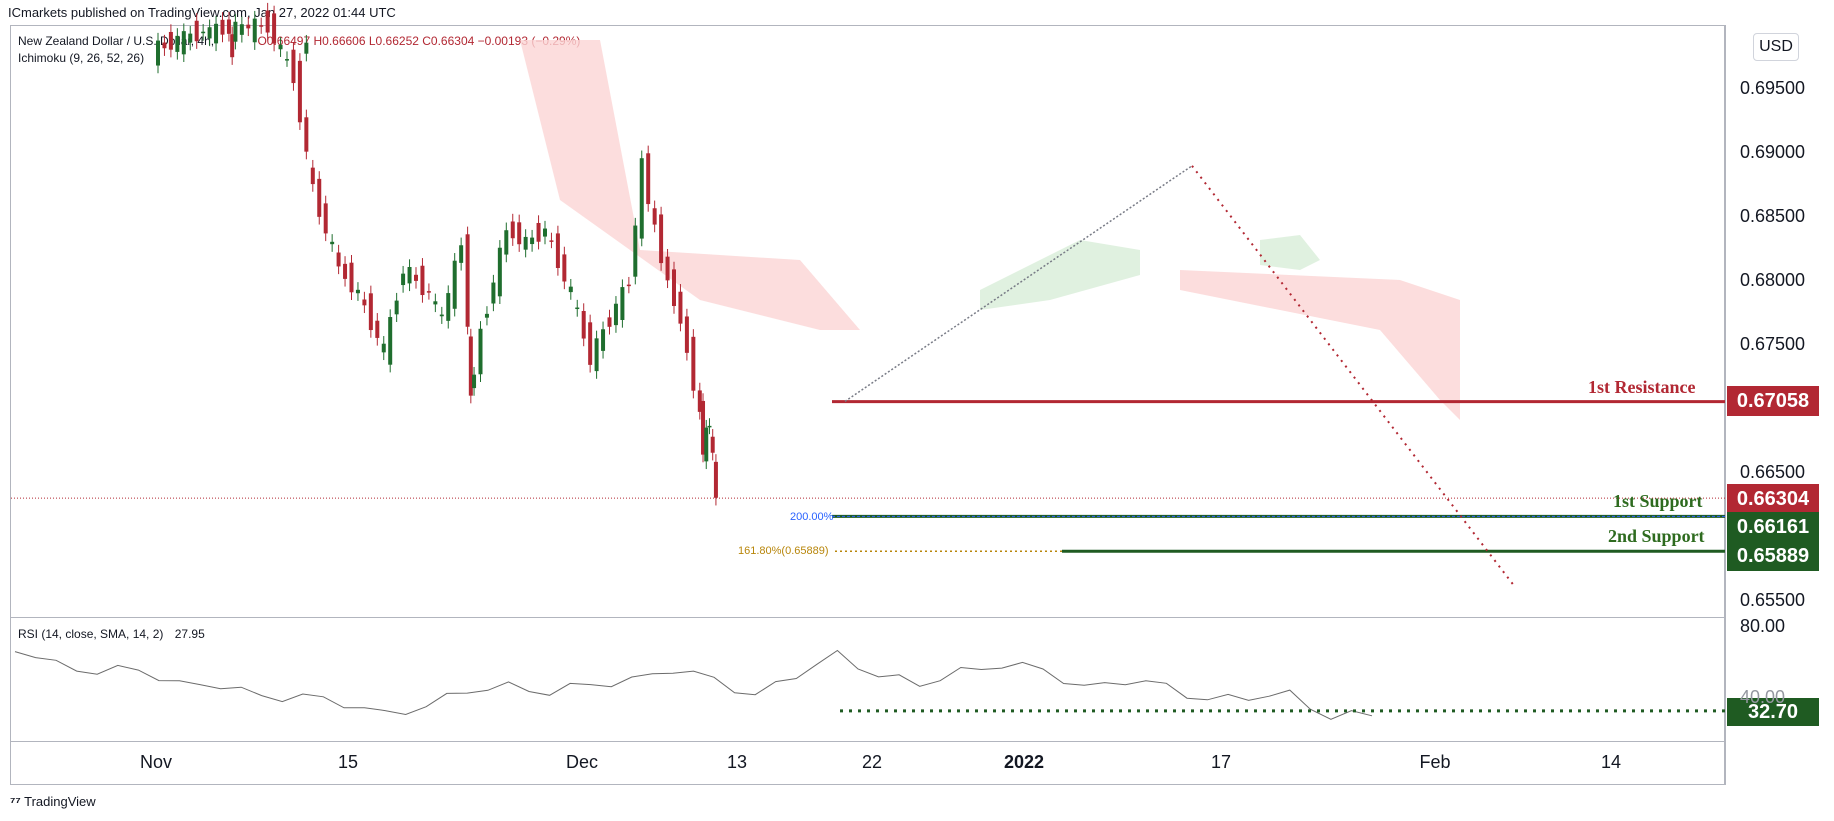 This screenshot has height=821, width=1834. Describe the element at coordinates (1776, 47) in the screenshot. I see `currency-button: USD` at that location.